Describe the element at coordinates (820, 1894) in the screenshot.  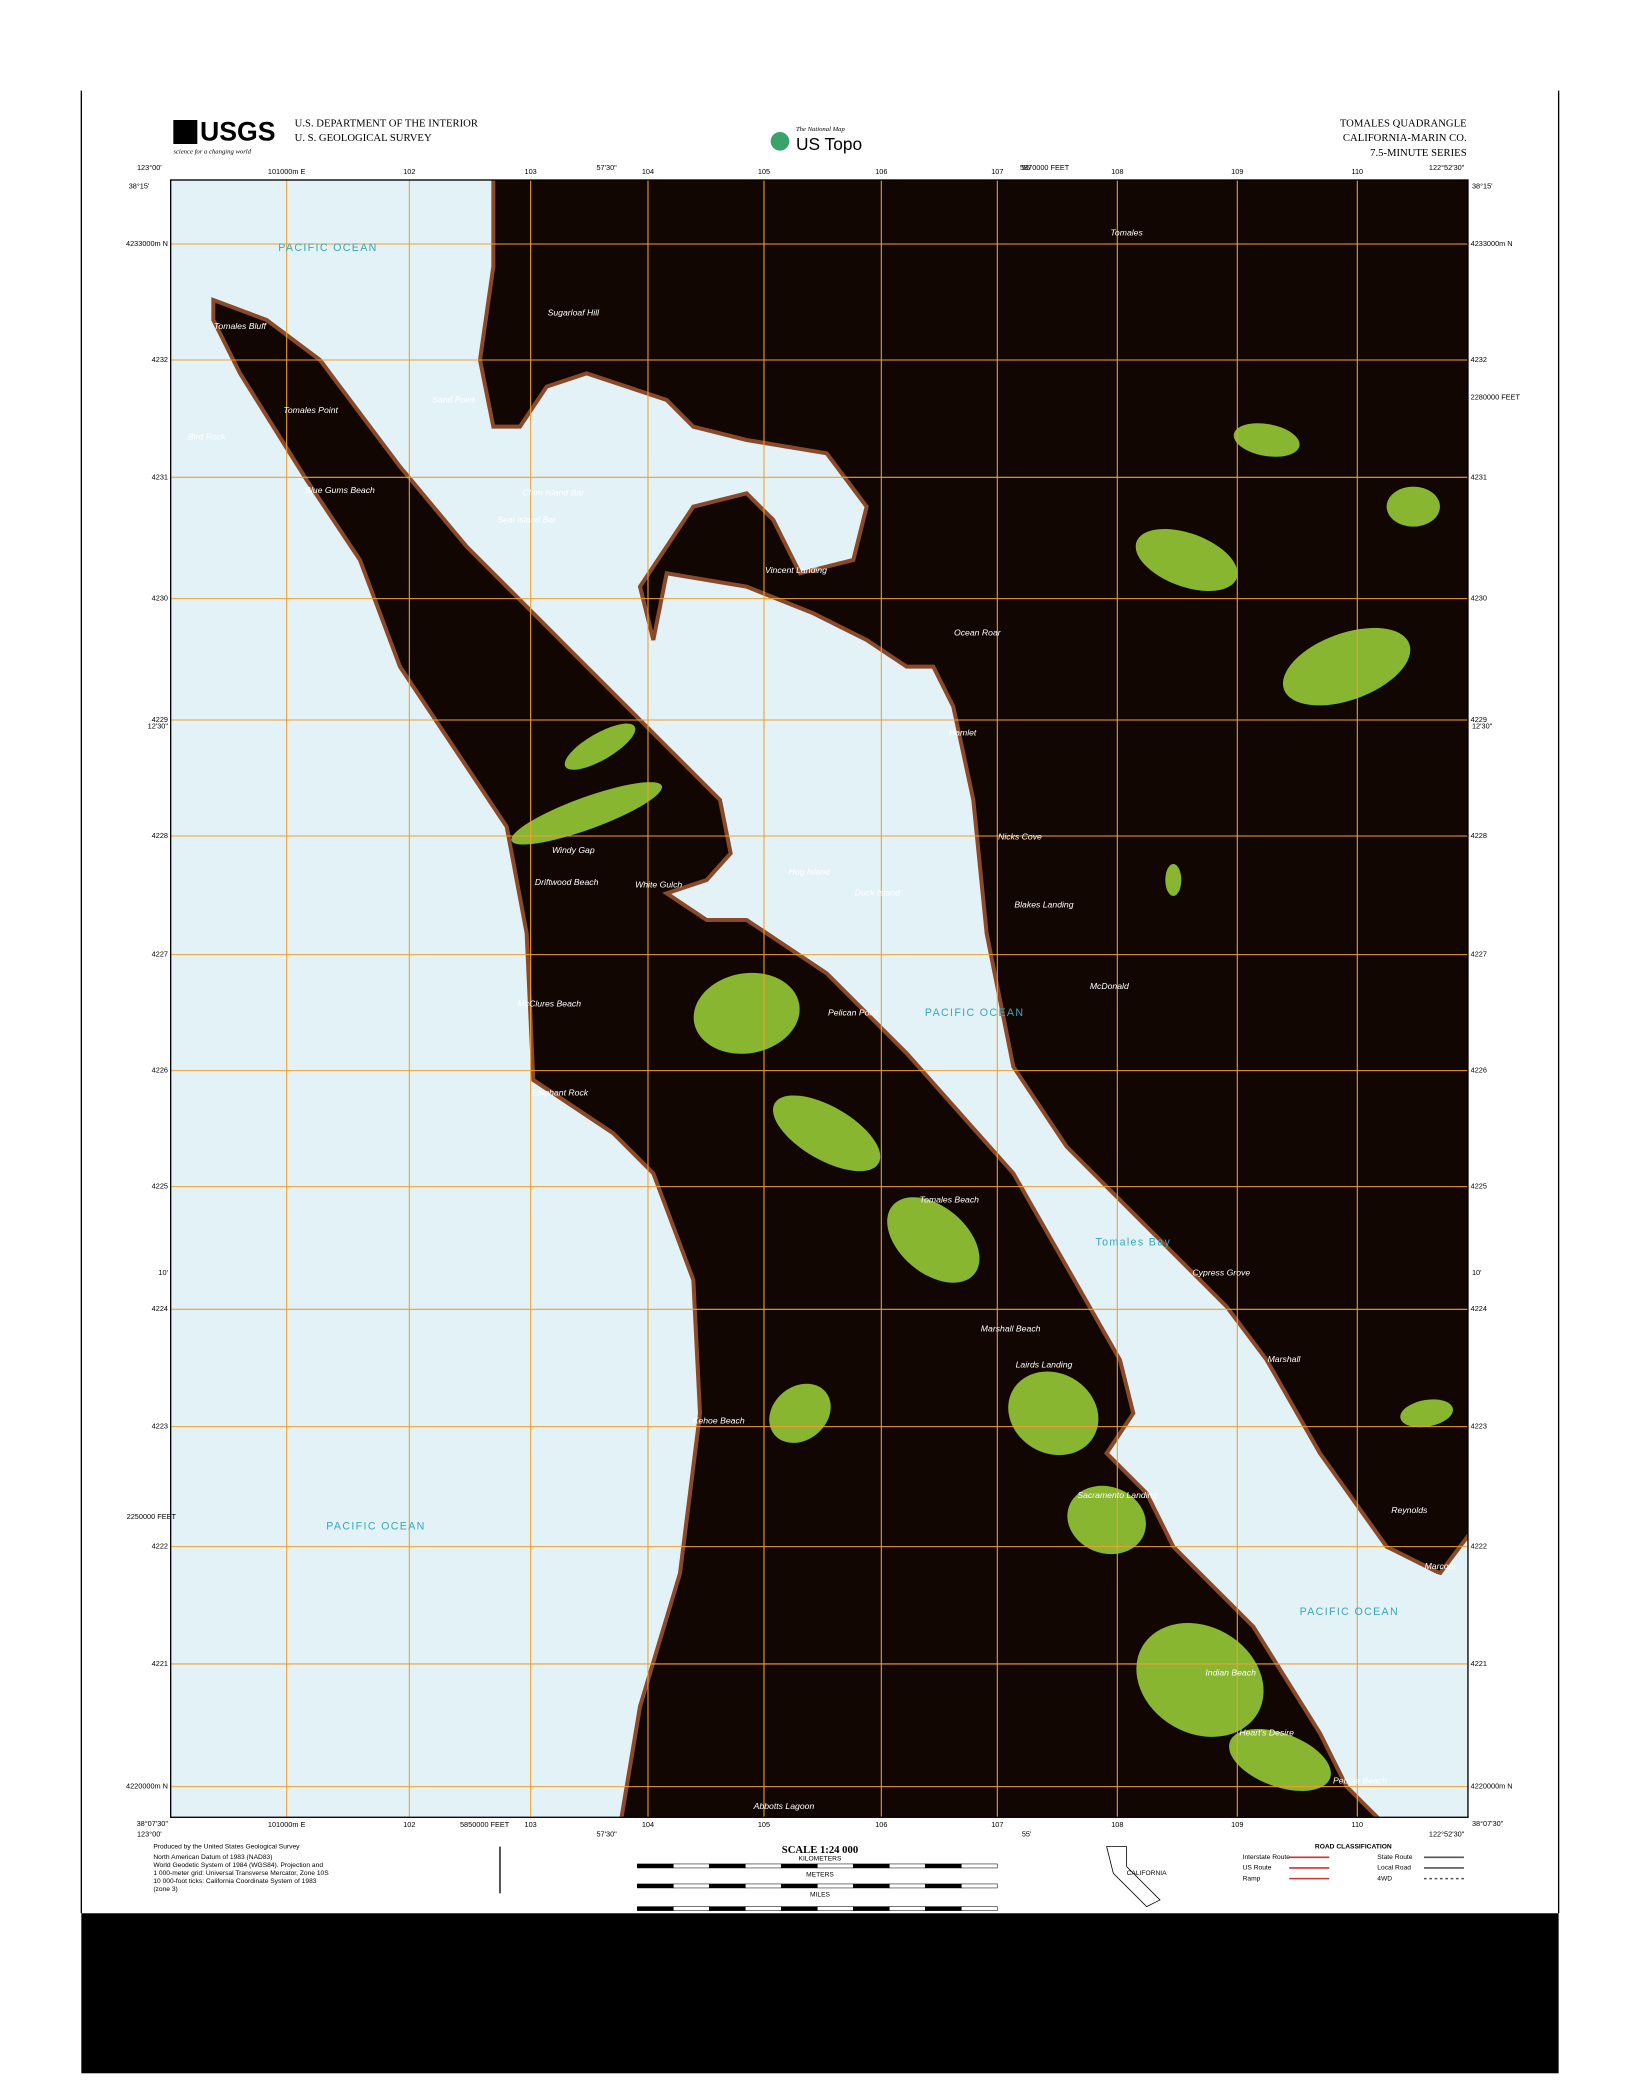
I see `scale-unit: MILES` at that location.